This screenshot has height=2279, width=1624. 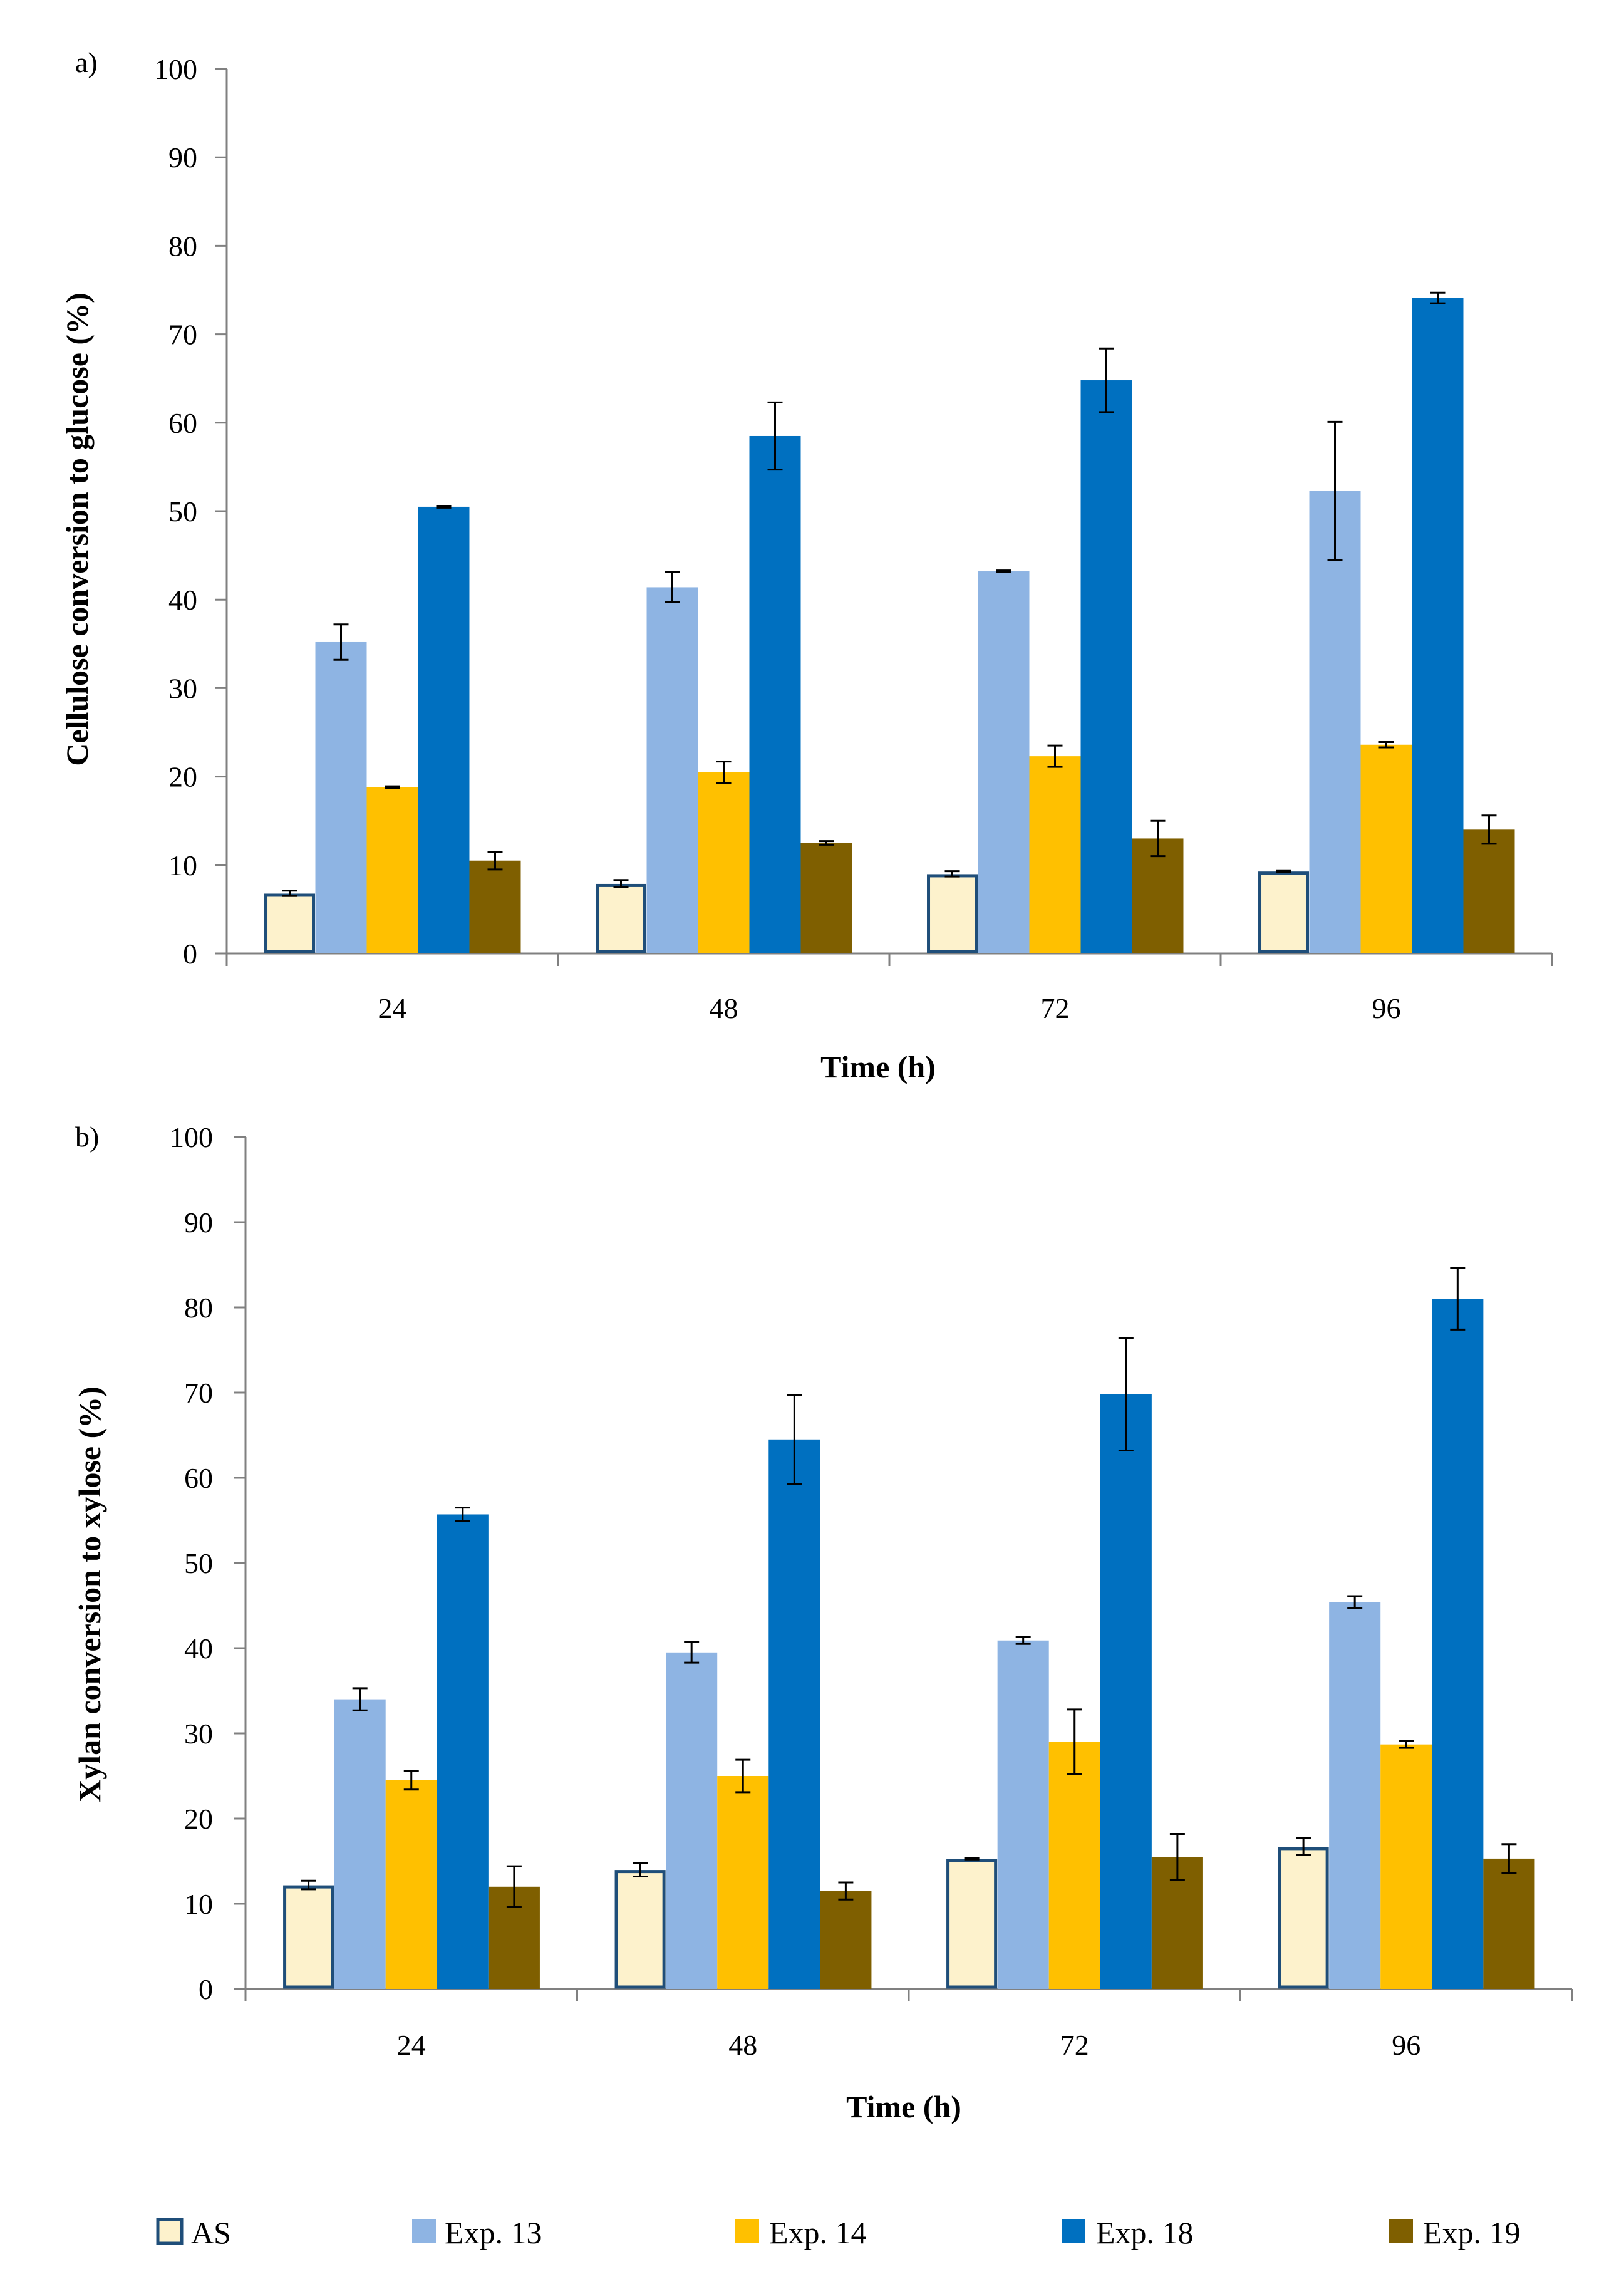 I want to click on panel-b-y-tick-label: 20, so click(x=198, y=1819).